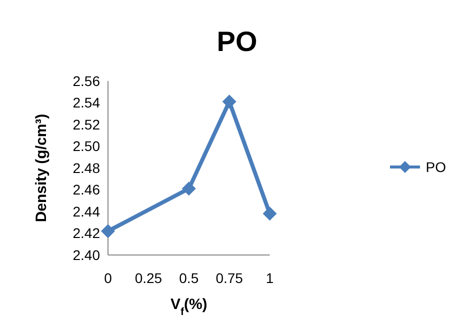 This screenshot has height=333, width=474. I want to click on y-tick-label: 2.44, so click(86, 211).